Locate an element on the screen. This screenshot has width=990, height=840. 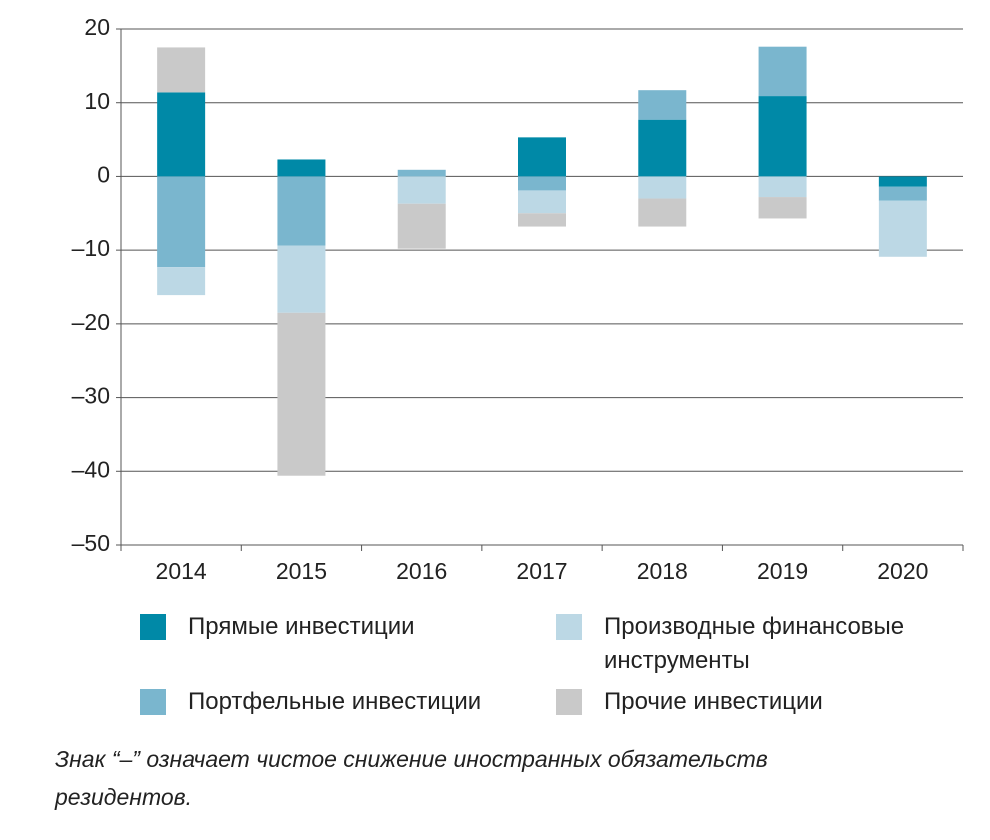
y-tick-label: –10 is located at coordinates (91, 248).